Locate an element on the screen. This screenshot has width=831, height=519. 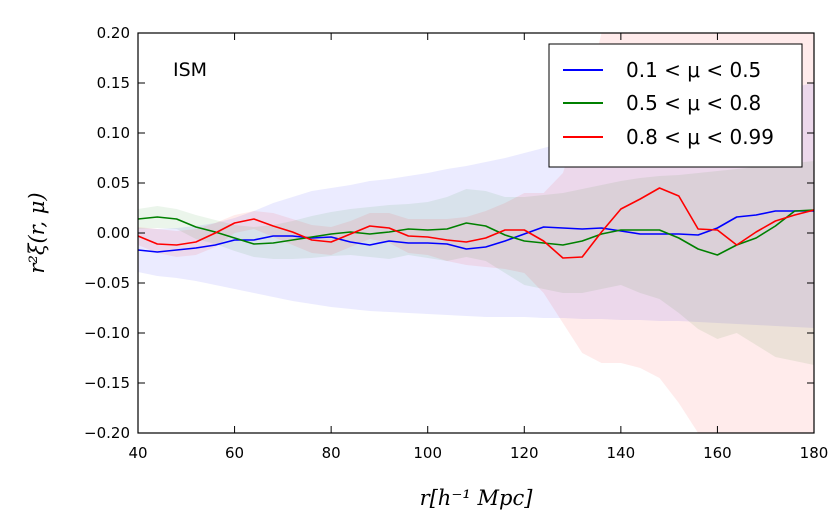
y-tick-label: 0.05 is located at coordinates (113, 183).